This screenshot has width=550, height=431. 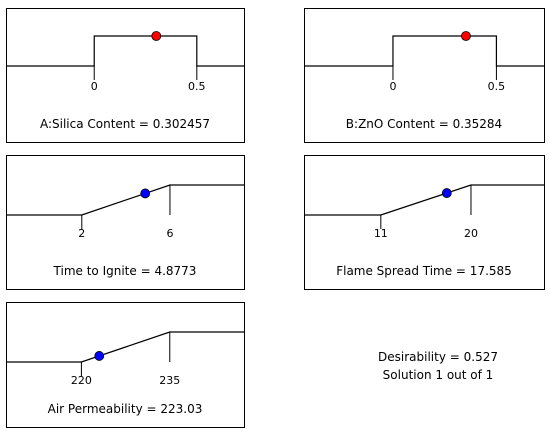 I want to click on panel-caption: Flame Spread Time = 17.585, so click(x=424, y=271).